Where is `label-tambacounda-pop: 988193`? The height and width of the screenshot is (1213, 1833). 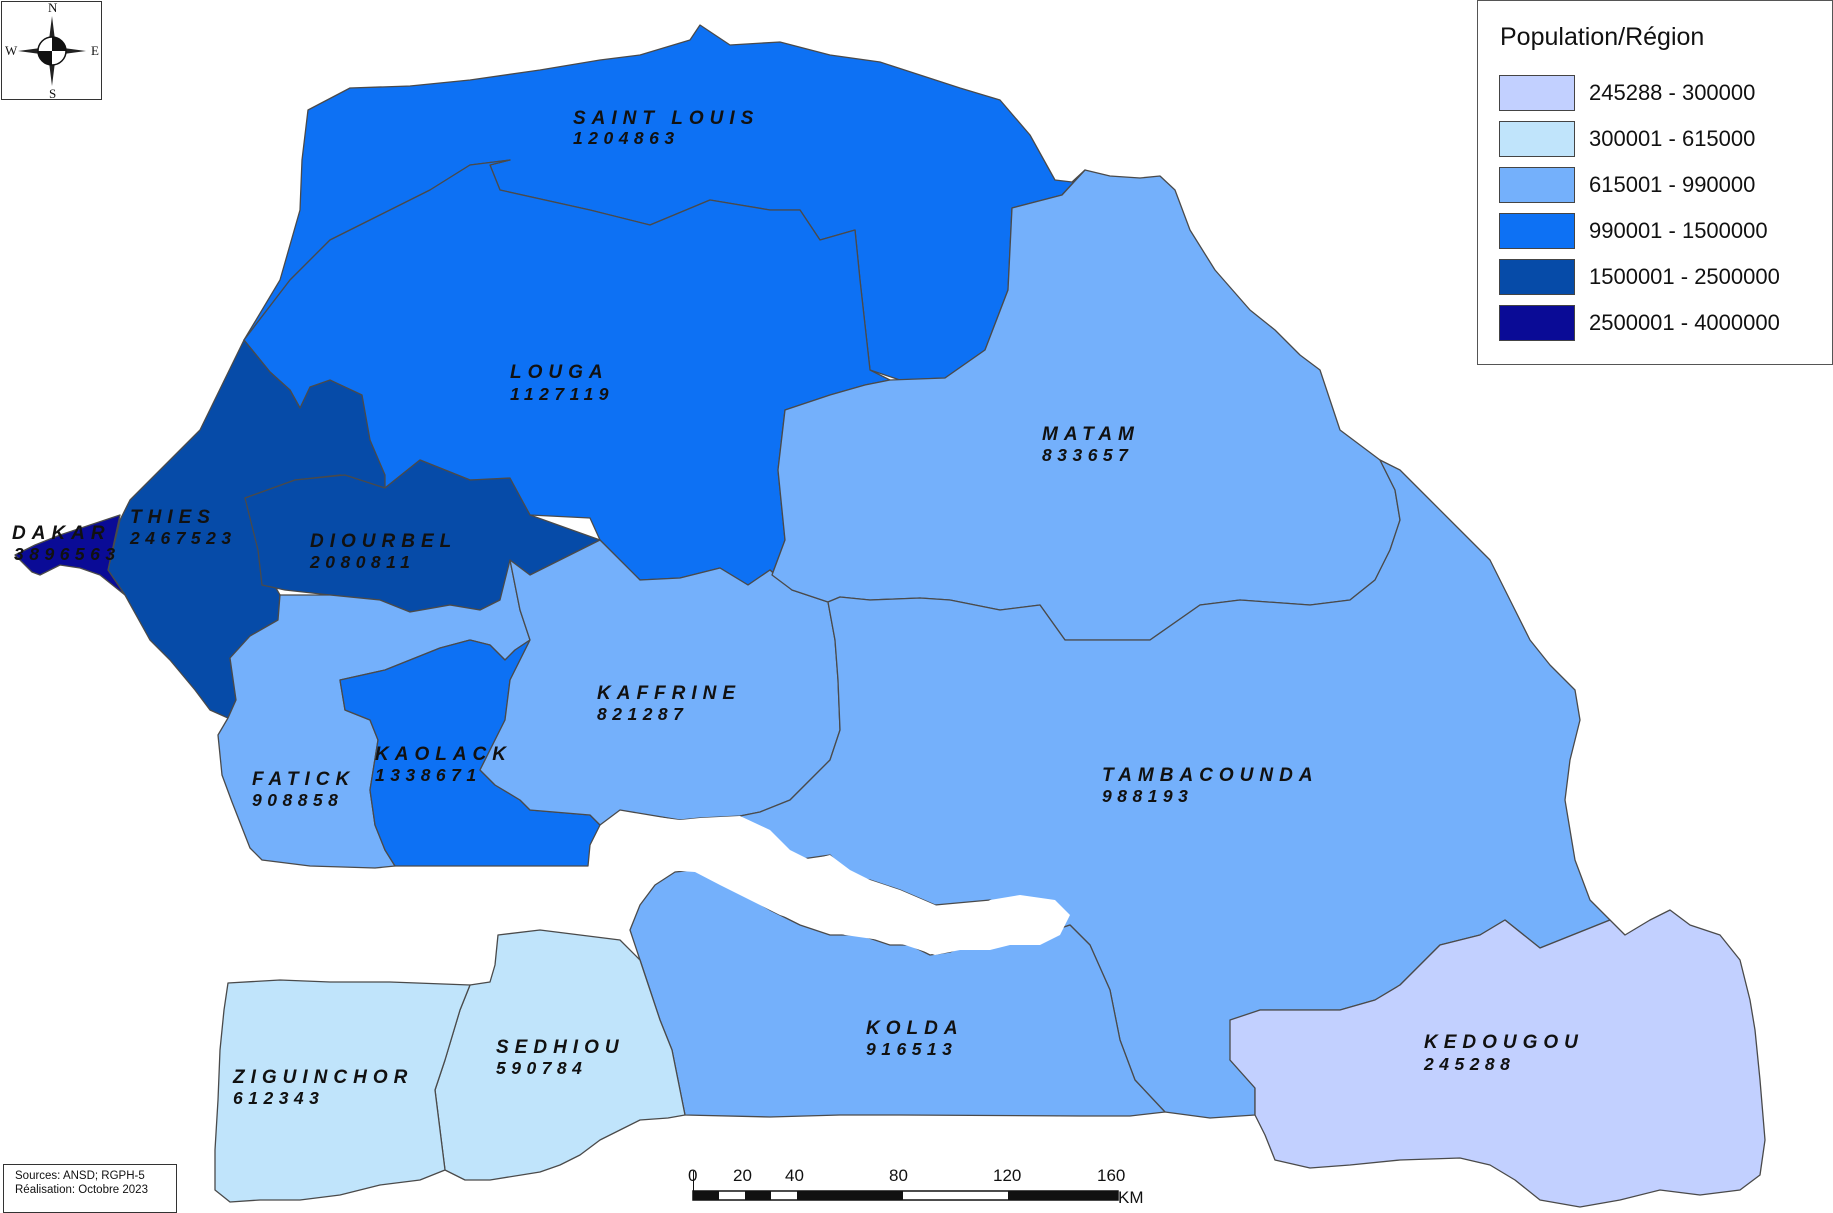
label-tambacounda-pop: 988193 is located at coordinates (1147, 796).